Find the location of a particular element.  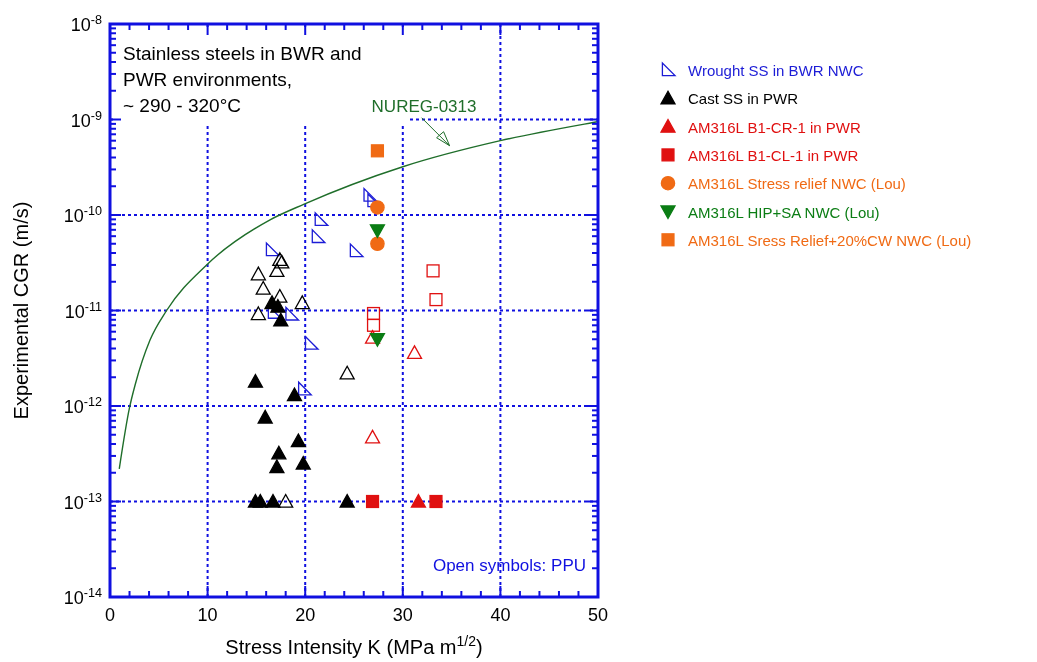

y-tick-label: 10$^{-14}$ is located at coordinates (82, 597).